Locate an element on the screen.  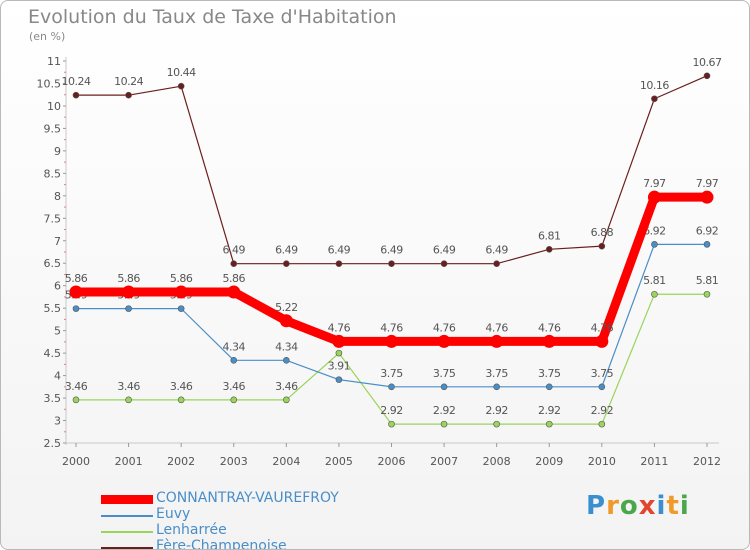
y-tick-label: 3.5 is located at coordinates (53, 398).